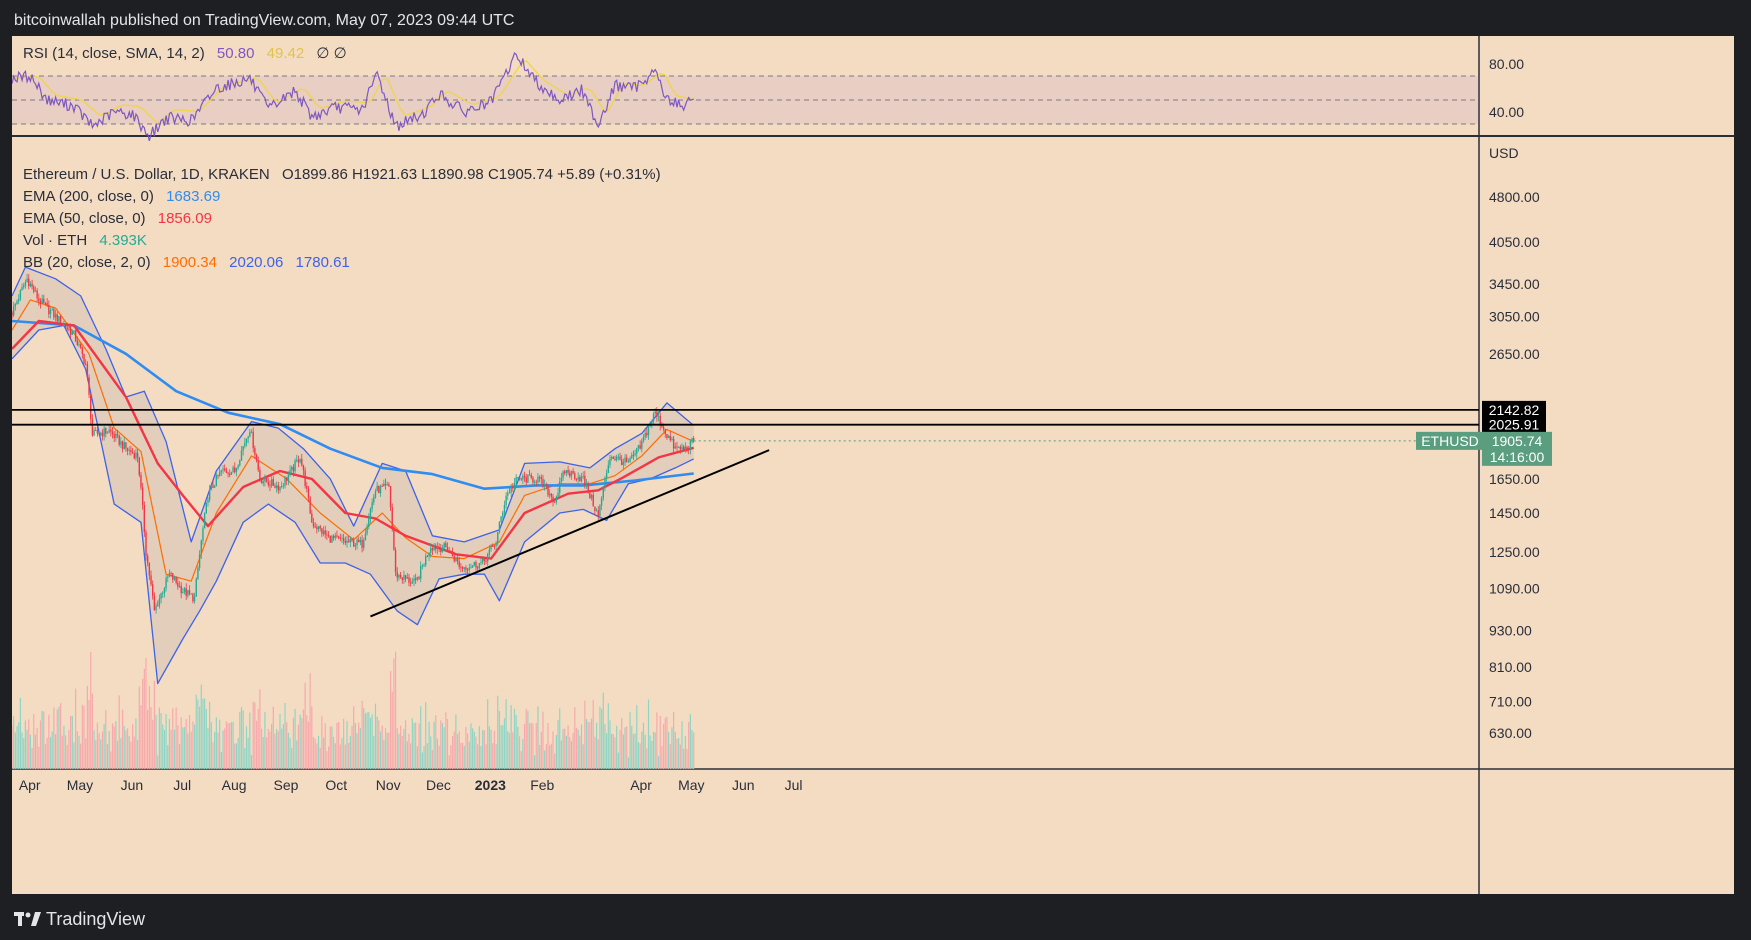  Describe the element at coordinates (1514, 424) in the screenshot. I see `level-tag-bg` at that location.